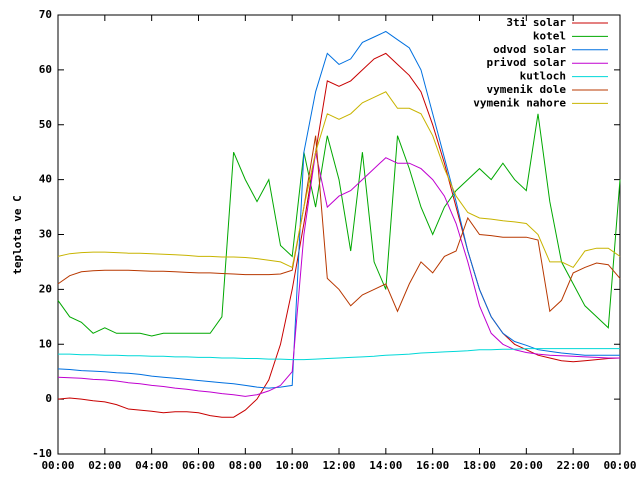 Image resolution: width=640 pixels, height=480 pixels. Describe the element at coordinates (573, 465) in the screenshot. I see `x-tick-label: 22:00` at that location.